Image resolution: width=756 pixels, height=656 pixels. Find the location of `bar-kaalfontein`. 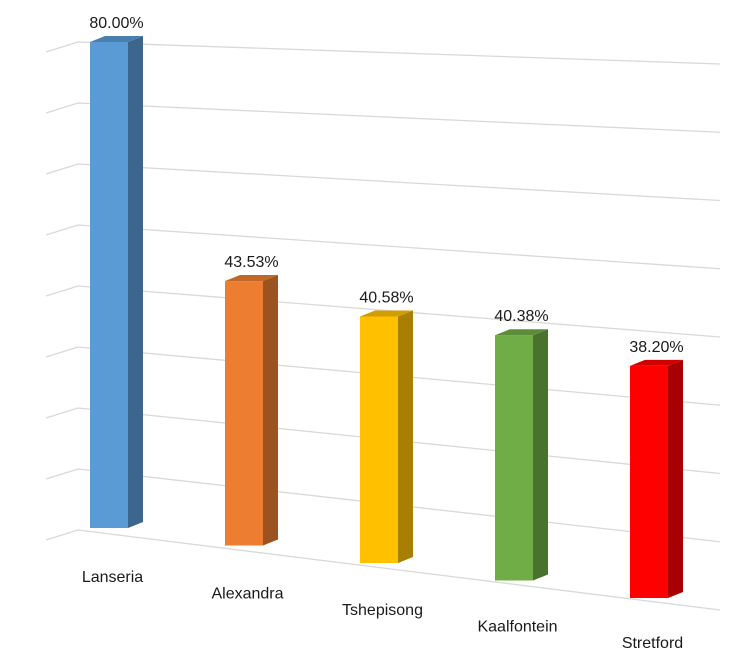

bar-kaalfontein is located at coordinates (521, 455).